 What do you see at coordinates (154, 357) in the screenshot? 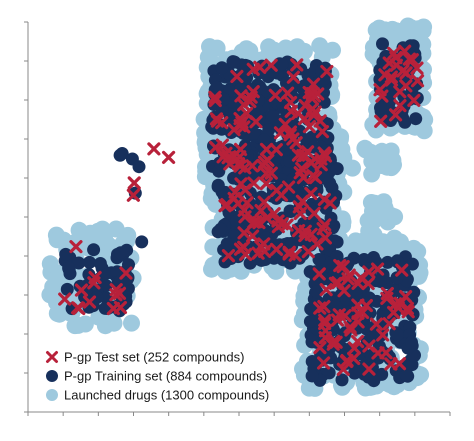
I see `legend-label: P-gp Test set (252 compounds)` at bounding box center [154, 357].